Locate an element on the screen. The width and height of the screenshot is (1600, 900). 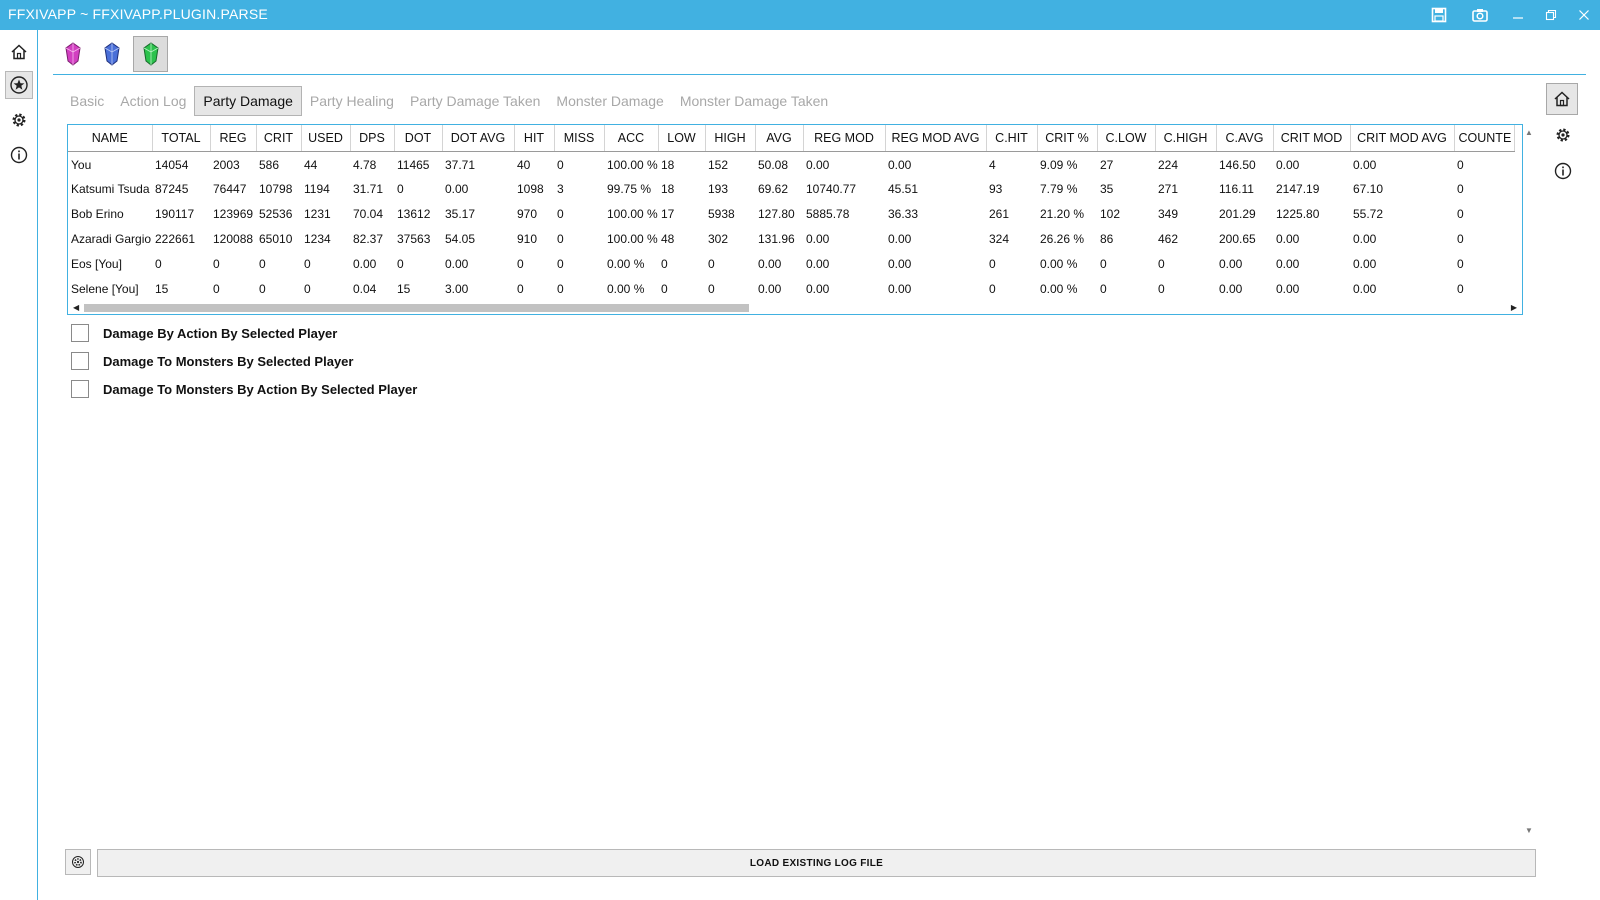
tab-monster-damage-taken: Monster Damage Taken is located at coordinates (754, 101).